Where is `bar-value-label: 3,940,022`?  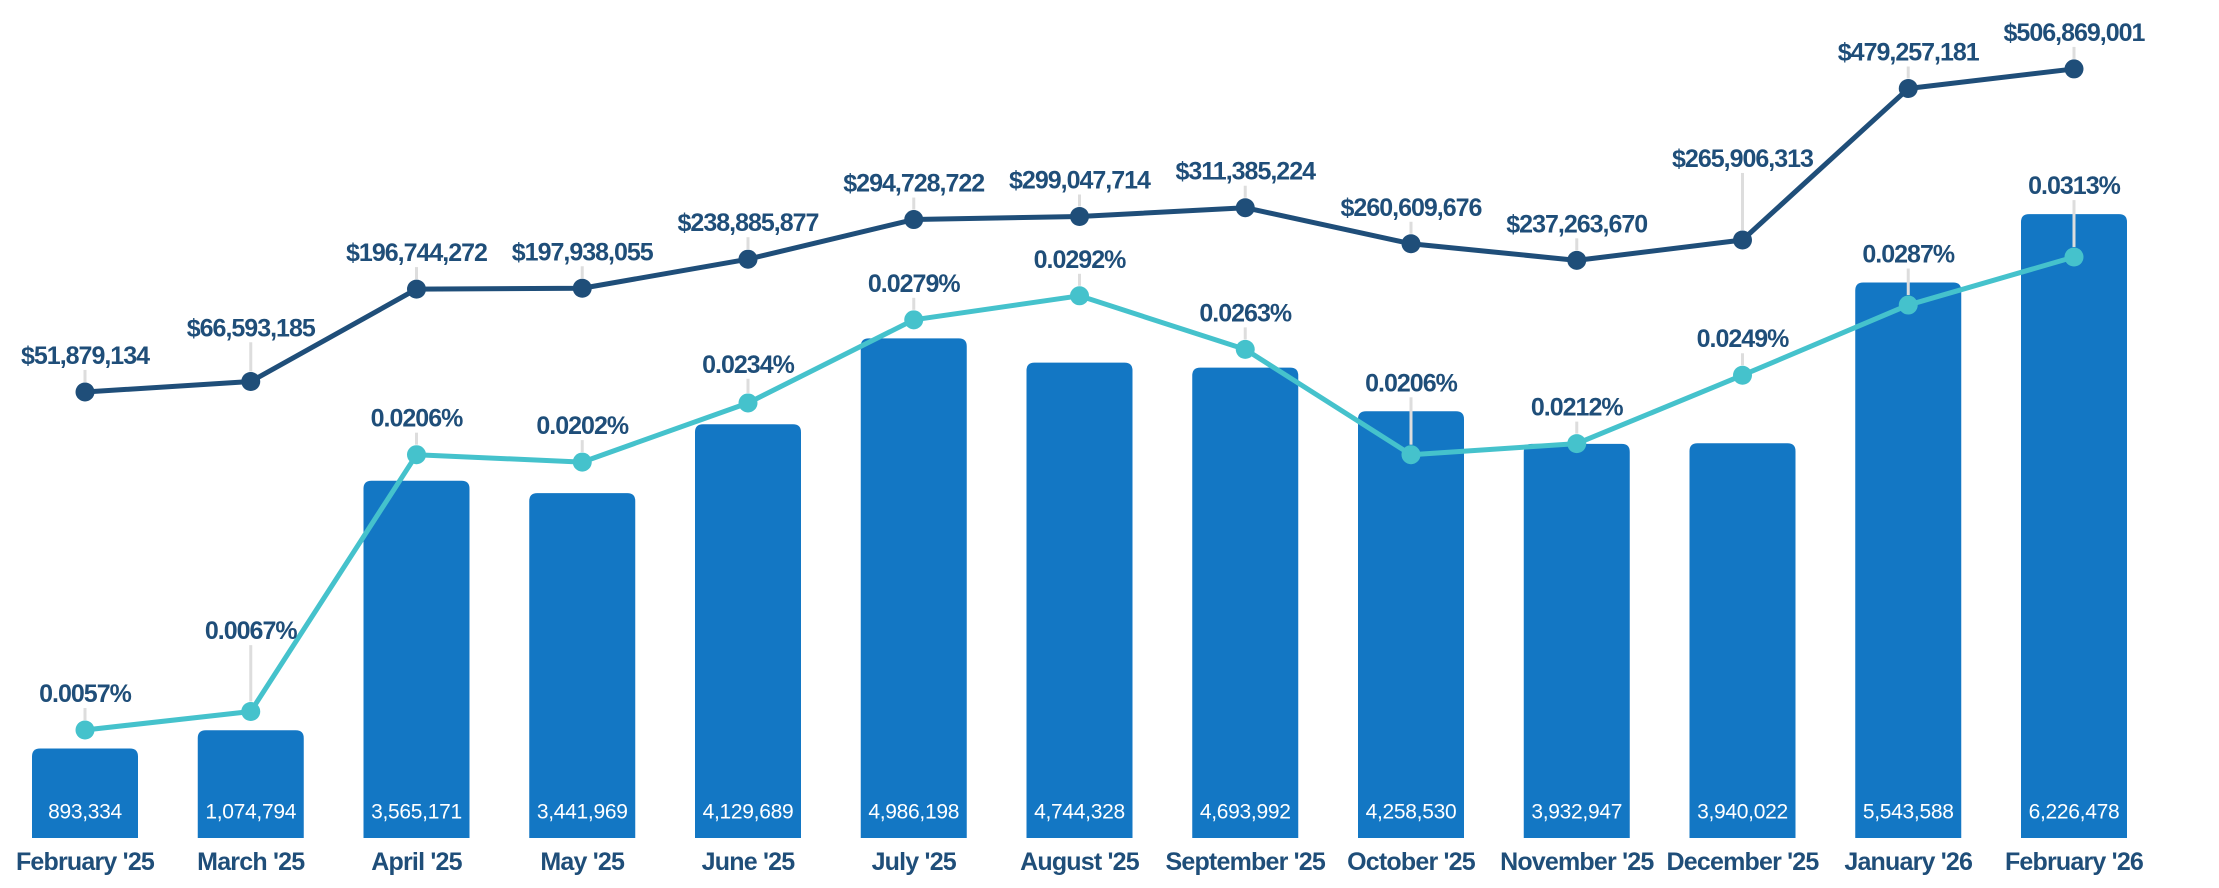 bar-value-label: 3,940,022 is located at coordinates (1742, 812).